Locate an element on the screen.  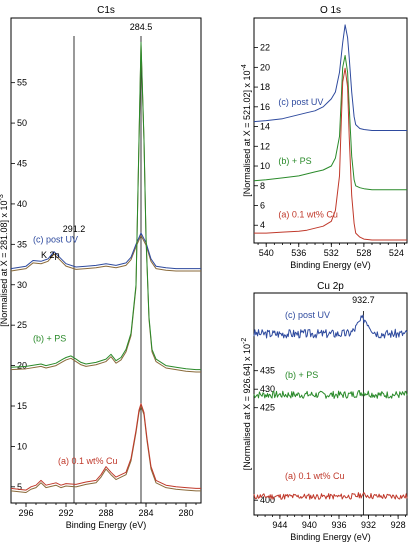
y-tick-label: 400 is located at coordinates (267, 500).